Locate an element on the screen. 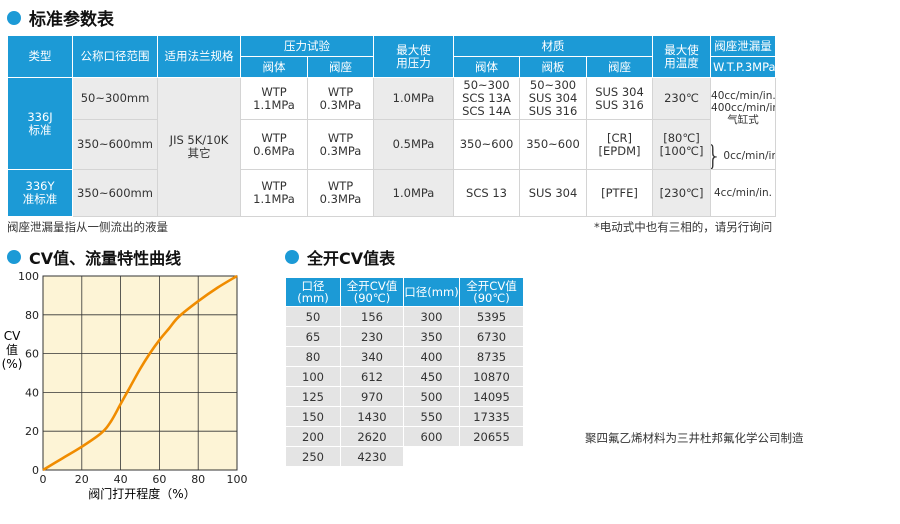 This screenshot has height=524, width=900. curve-title: CV值、流量特性曲线 is located at coordinates (105, 258).